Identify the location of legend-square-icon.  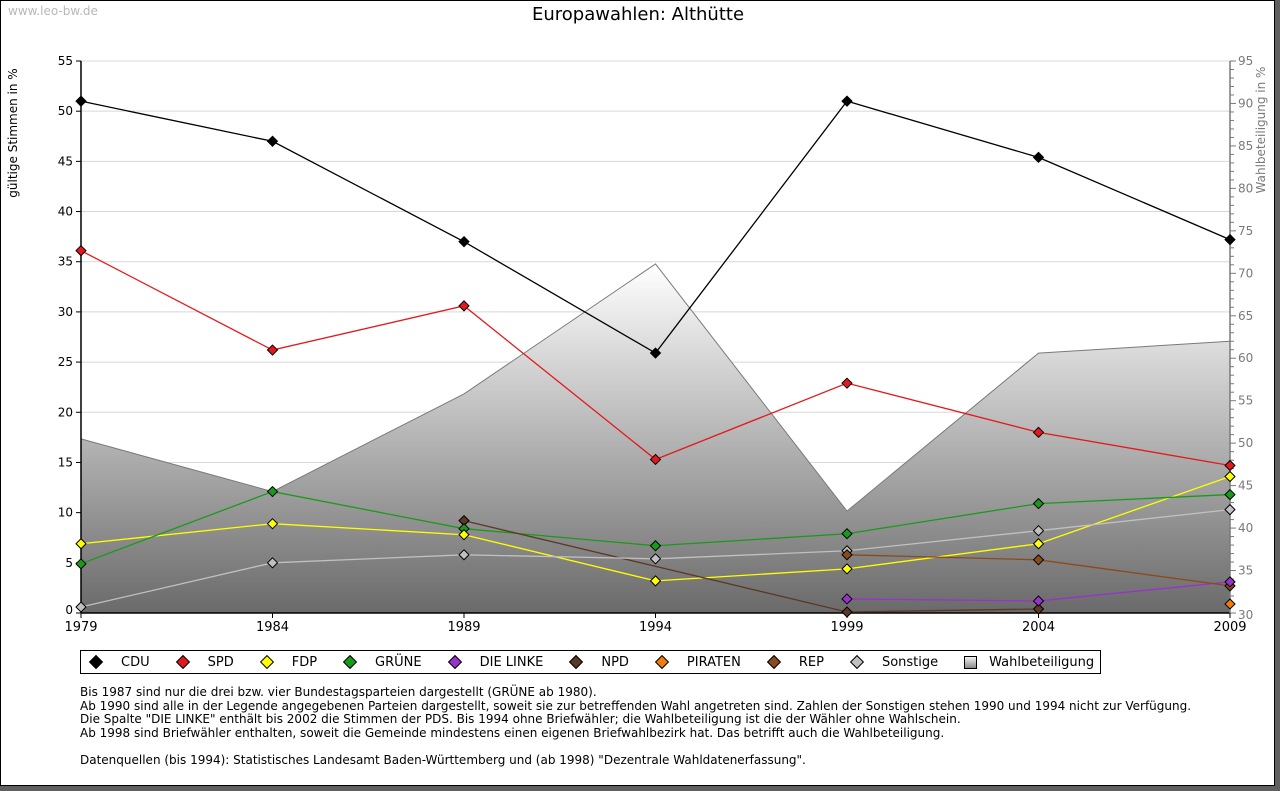
(971, 662).